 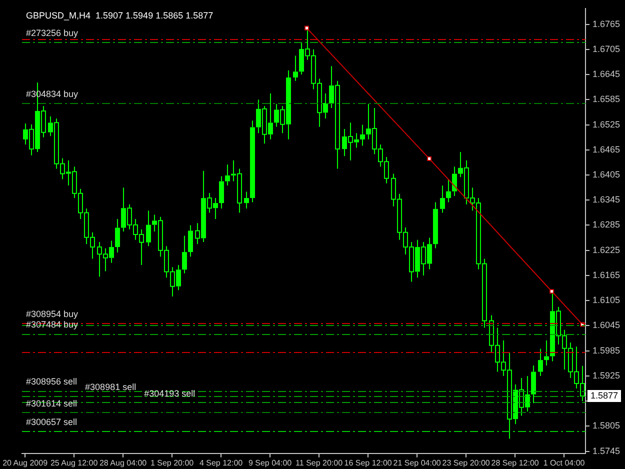 What do you see at coordinates (606, 175) in the screenshot?
I see `y-tick-label: 1.6405` at bounding box center [606, 175].